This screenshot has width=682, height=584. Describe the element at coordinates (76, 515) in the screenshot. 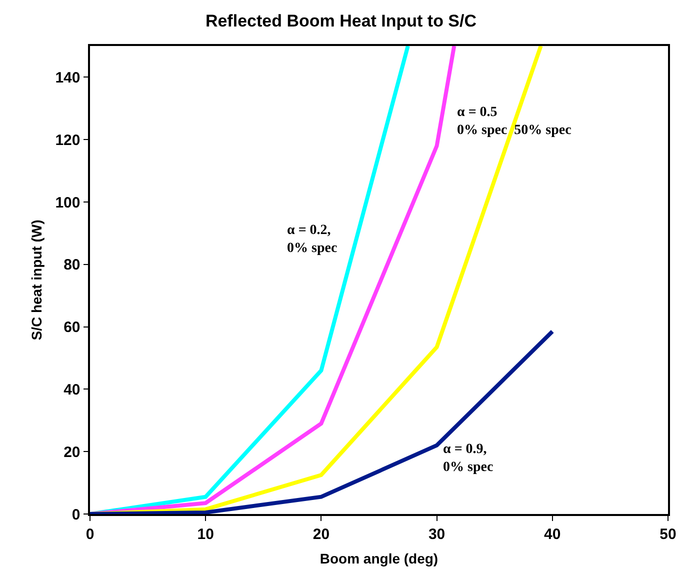

I see `y-tick-label: 0` at that location.